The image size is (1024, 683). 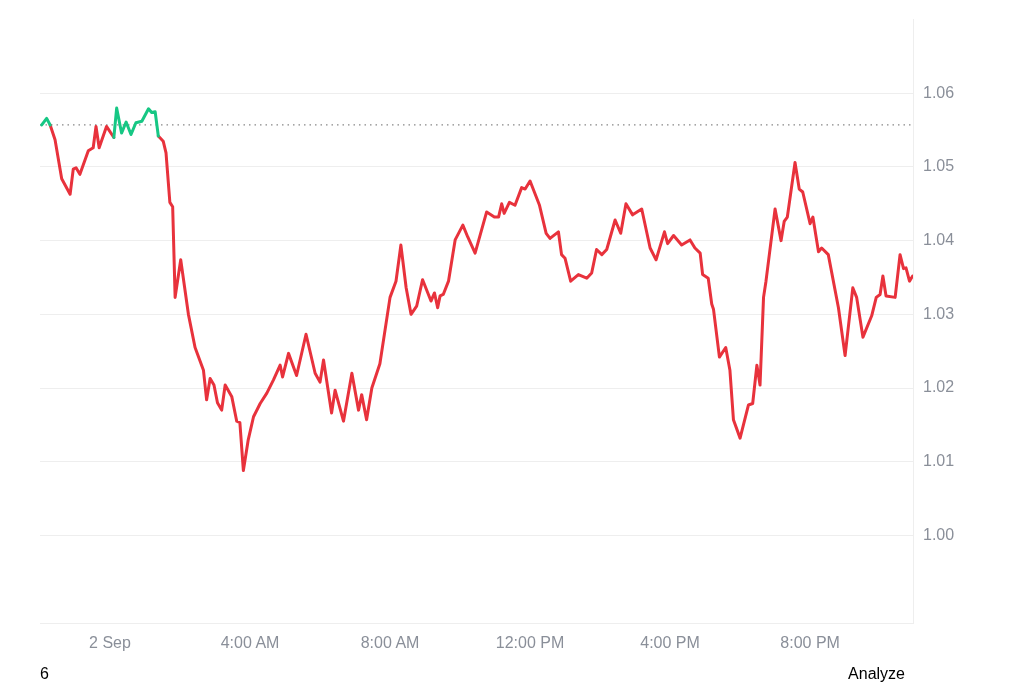 I want to click on y-tick-label: 1.02, so click(x=939, y=387).